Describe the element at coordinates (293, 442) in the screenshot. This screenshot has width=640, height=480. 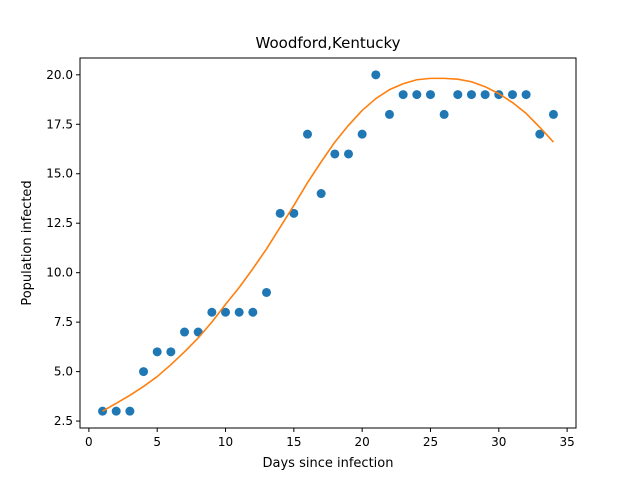
I see `x-tick-label: 15` at that location.